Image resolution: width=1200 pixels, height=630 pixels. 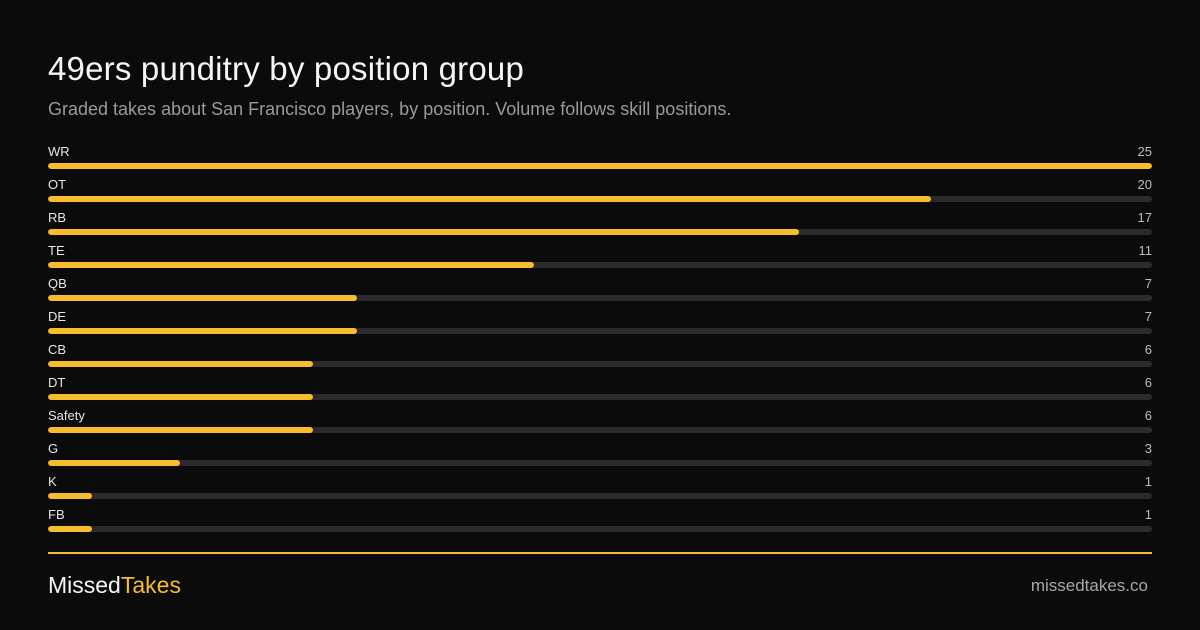 What do you see at coordinates (600, 159) in the screenshot?
I see `bar-row: WR 25` at bounding box center [600, 159].